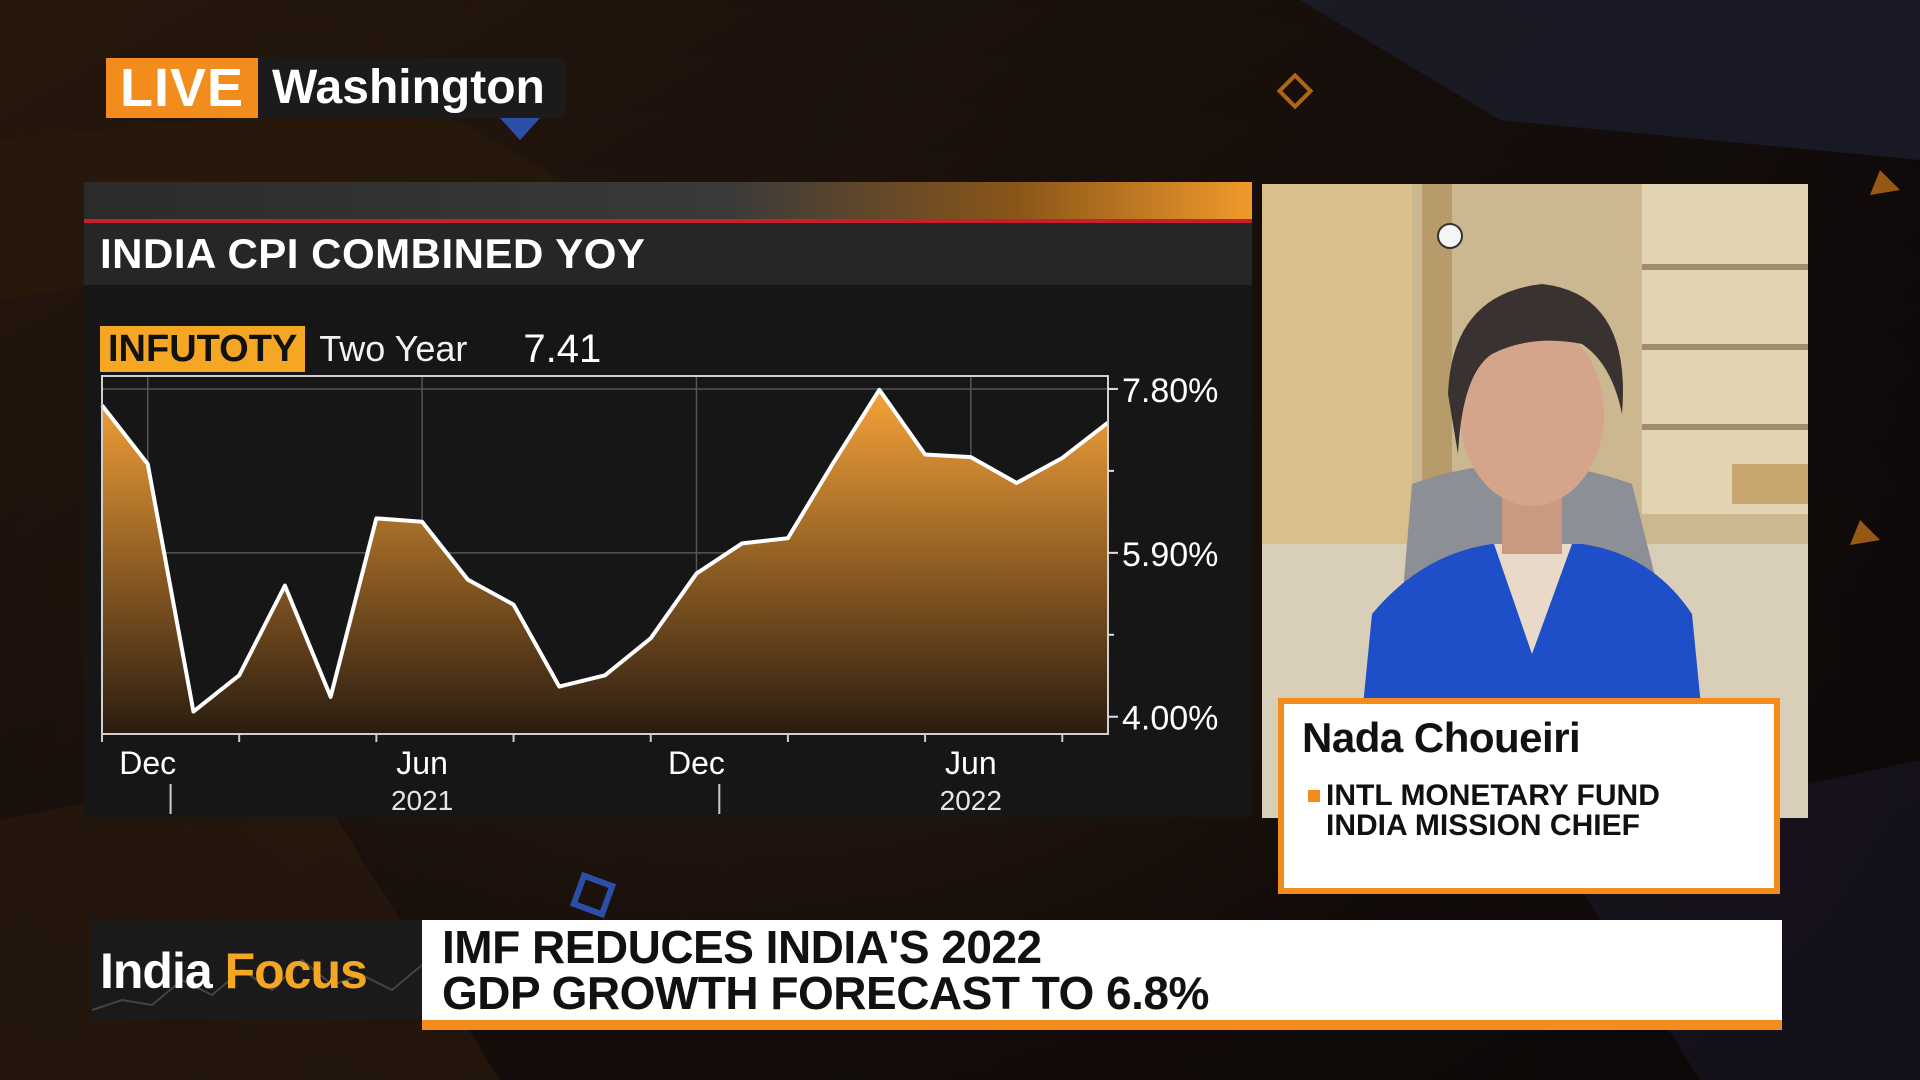 The width and height of the screenshot is (1920, 1080). Describe the element at coordinates (668, 254) in the screenshot. I see `chart-title-bar: INDIA CPI COMBINED YOY` at that location.